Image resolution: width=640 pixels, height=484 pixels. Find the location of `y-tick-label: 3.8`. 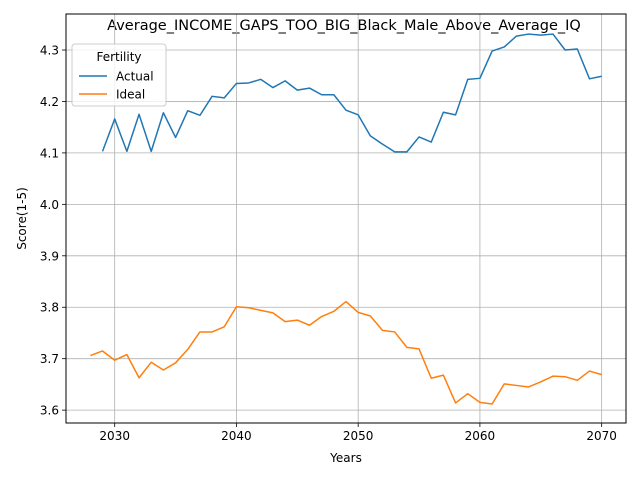

y-tick-label: 3.8 is located at coordinates (49, 308).